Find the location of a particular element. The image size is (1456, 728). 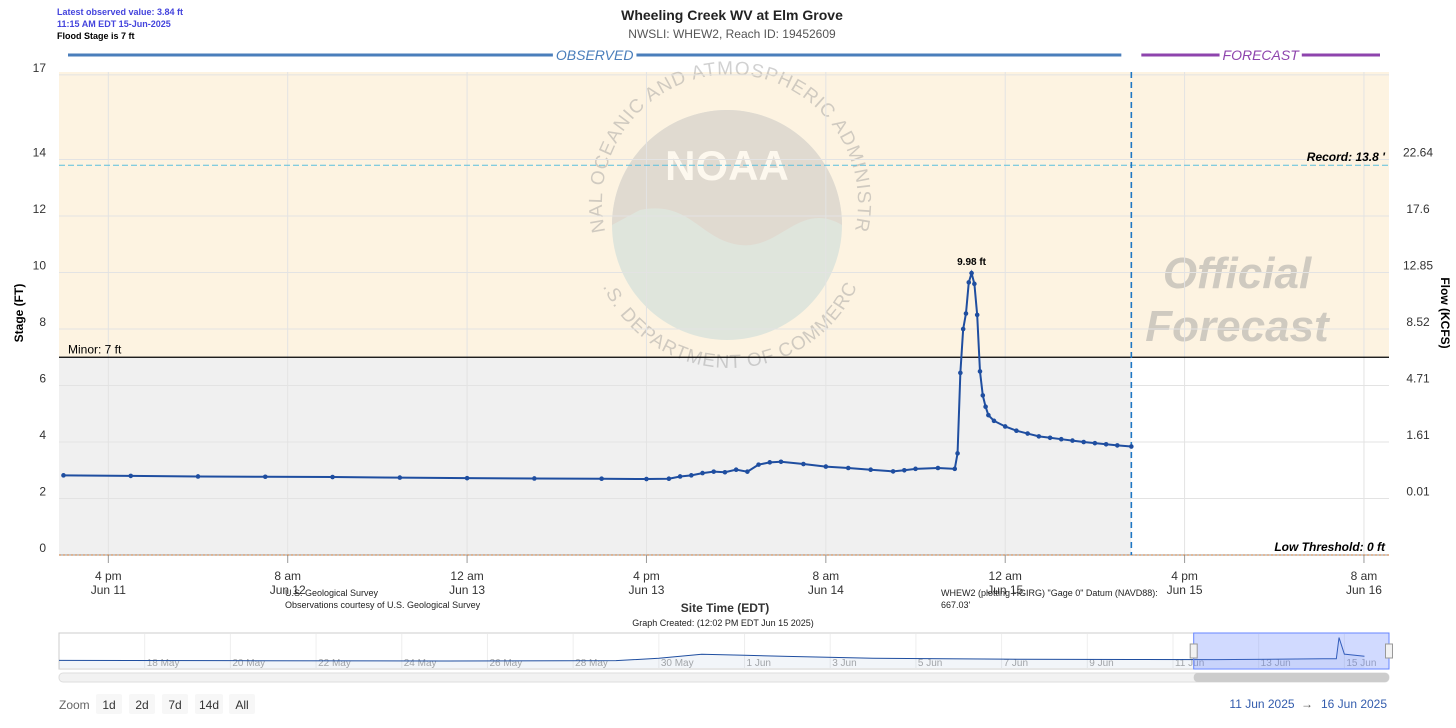

zoom-button-label: 1d is located at coordinates (108, 705).